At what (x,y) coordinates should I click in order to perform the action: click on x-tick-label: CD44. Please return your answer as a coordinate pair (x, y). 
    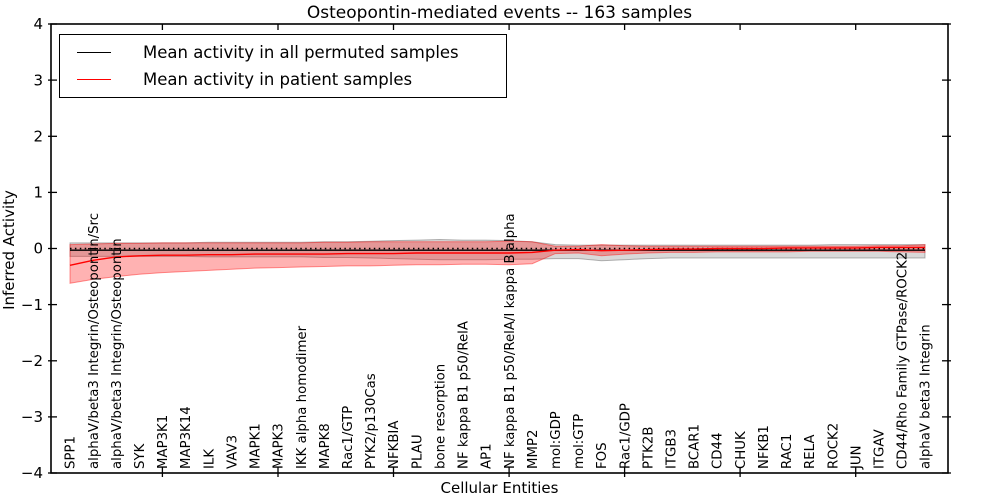
    Looking at the image, I should click on (718, 451).